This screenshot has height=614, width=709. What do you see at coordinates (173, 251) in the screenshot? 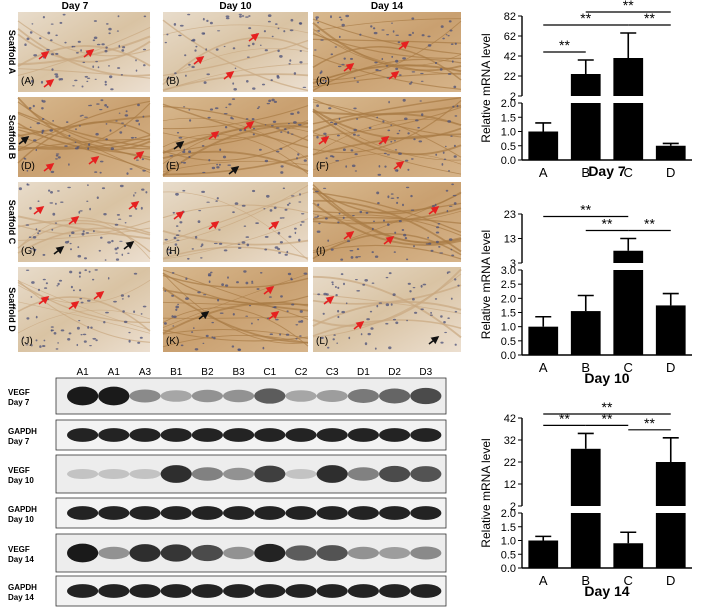
I see `panel-letter: (H)` at bounding box center [173, 251].